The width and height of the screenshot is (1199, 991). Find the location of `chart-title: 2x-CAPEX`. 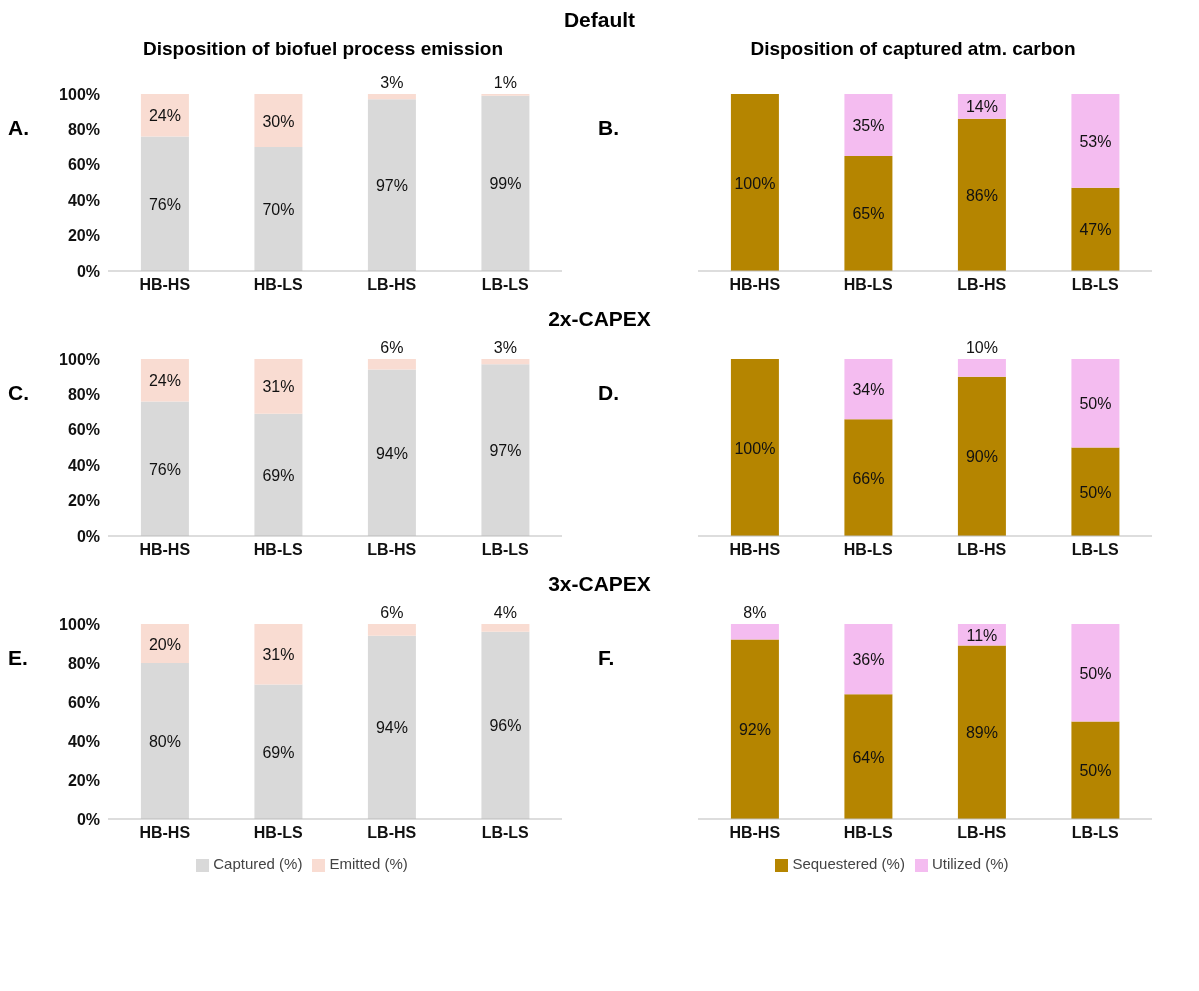

chart-title: 2x-CAPEX is located at coordinates (599, 319).